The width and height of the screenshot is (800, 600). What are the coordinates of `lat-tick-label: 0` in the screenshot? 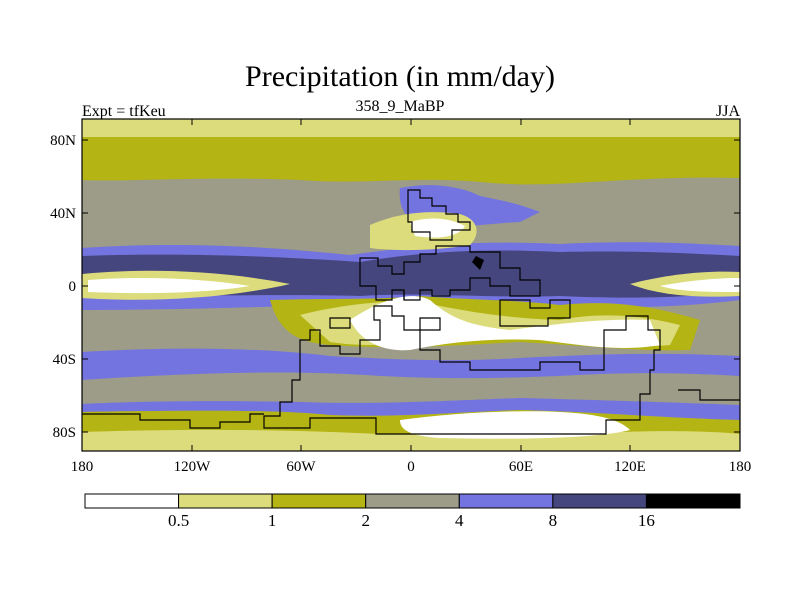 It's located at (73, 287).